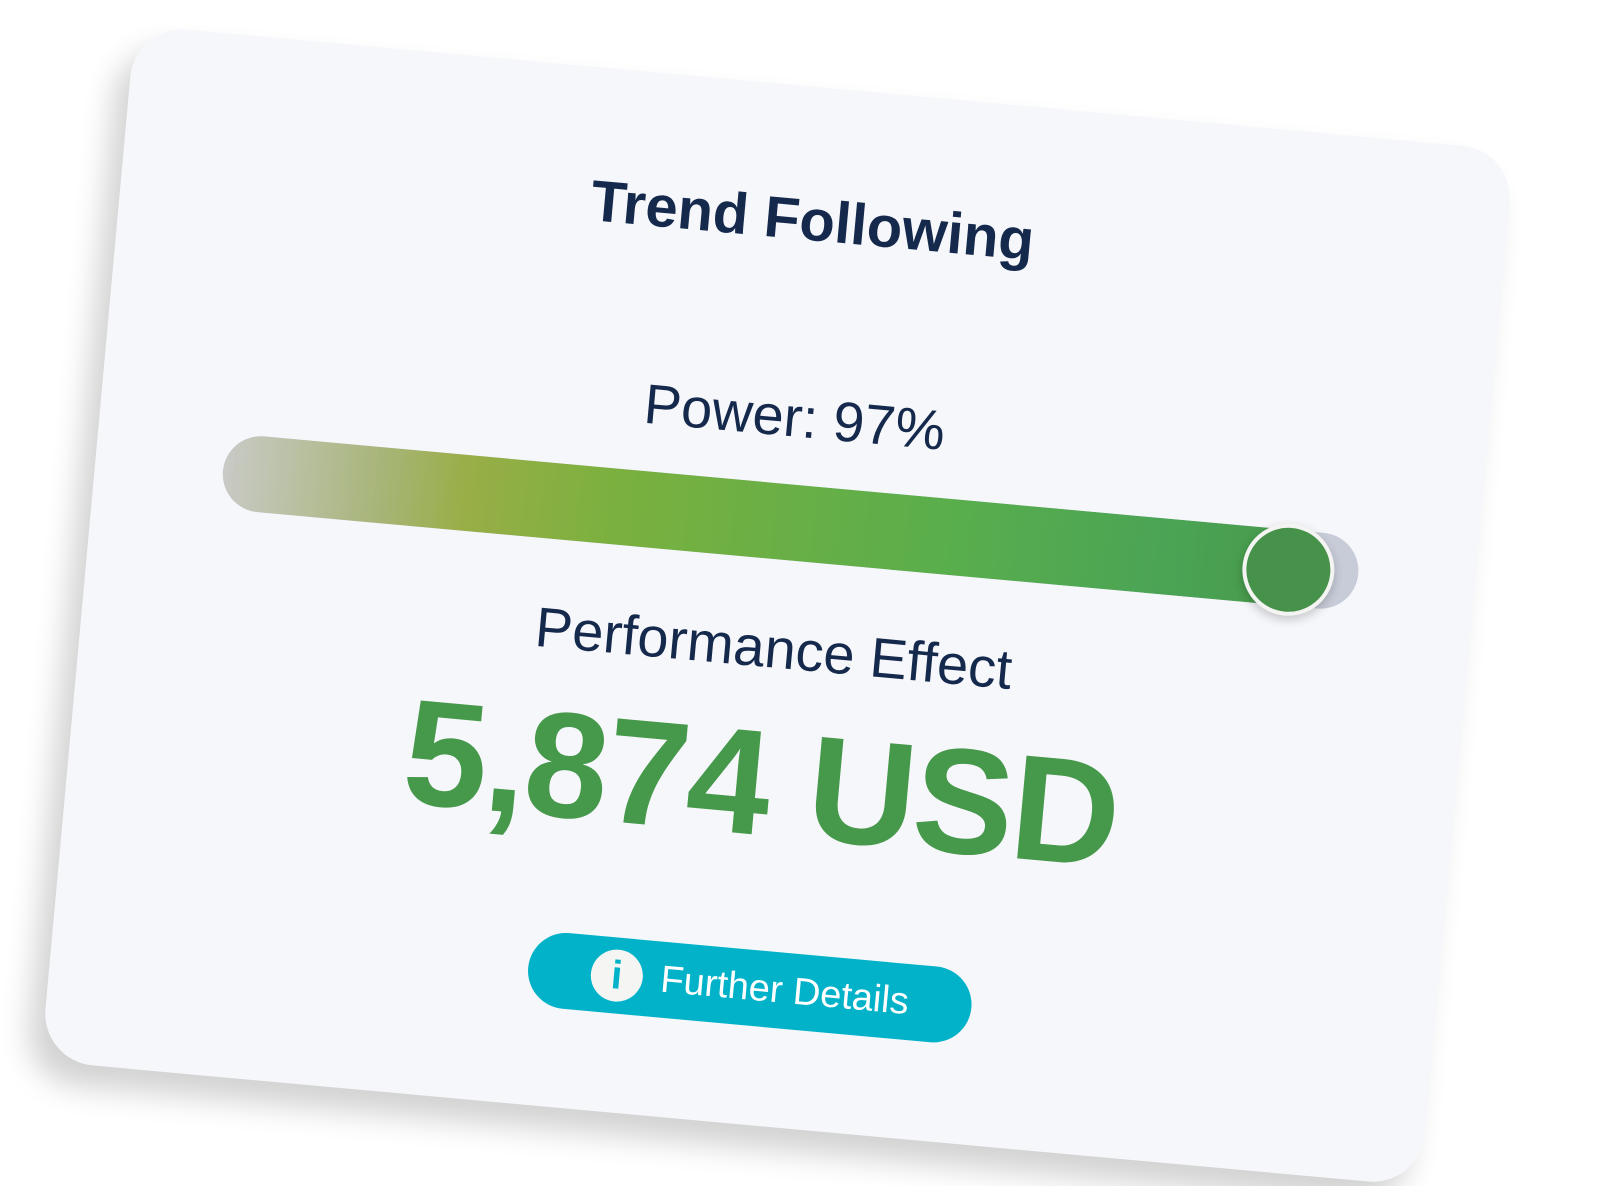 The image size is (1608, 1186). What do you see at coordinates (812, 221) in the screenshot?
I see `card-title: Trend Following` at bounding box center [812, 221].